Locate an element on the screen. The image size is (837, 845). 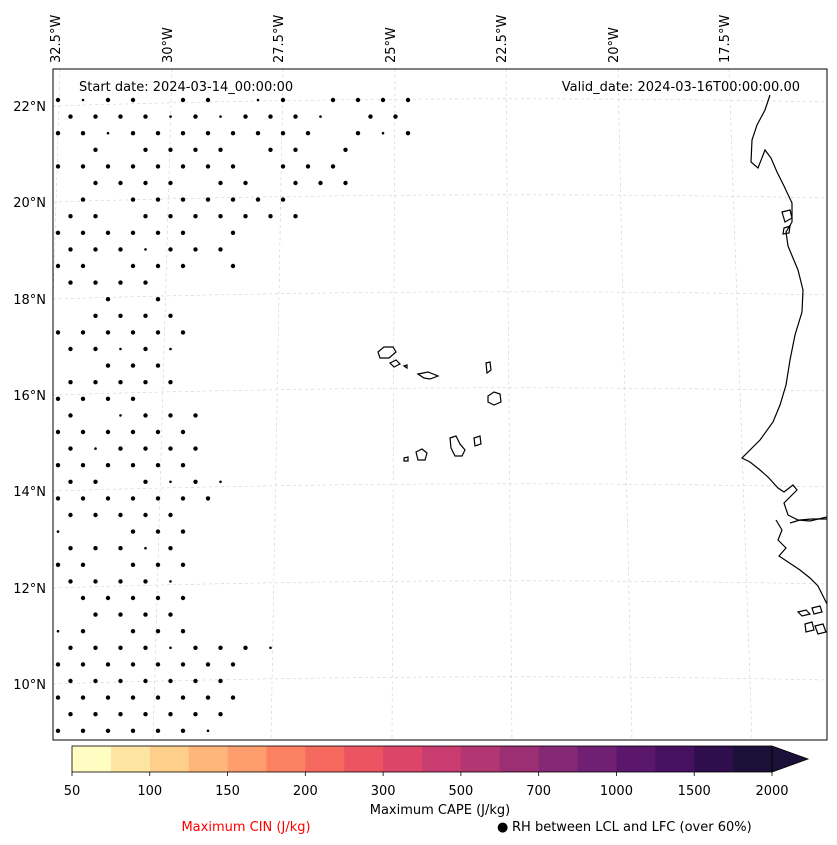
rh-legend-label: RH between LCL and LFC (over 60%) is located at coordinates (632, 827).